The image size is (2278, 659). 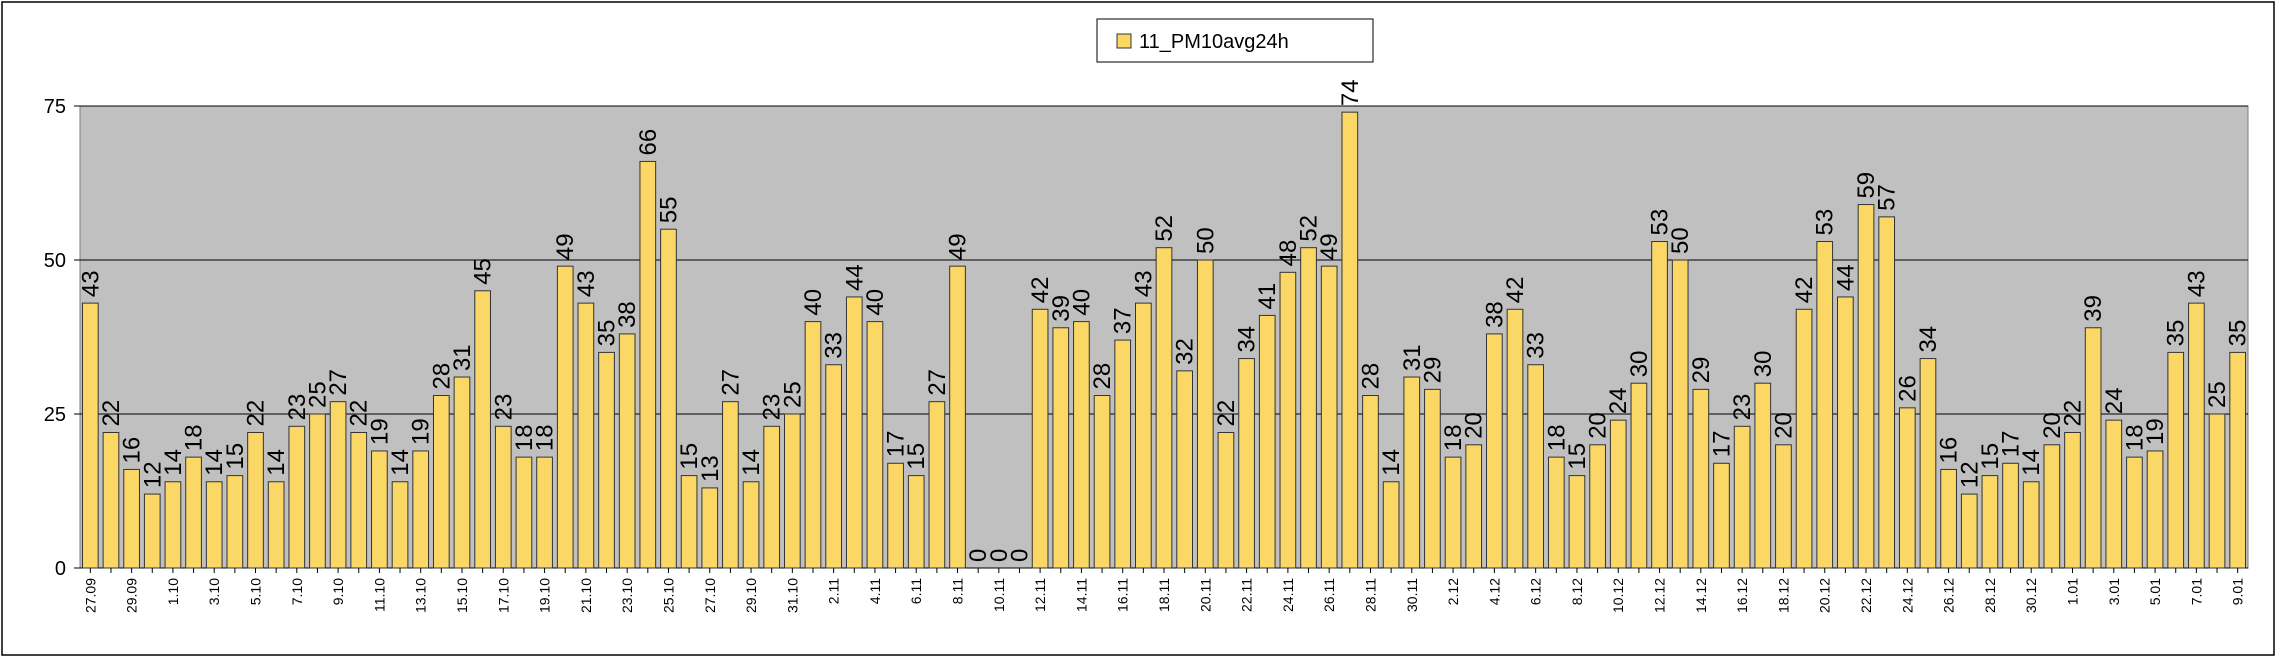 I want to click on x-tick-label: 9.01, so click(x=2238, y=591).